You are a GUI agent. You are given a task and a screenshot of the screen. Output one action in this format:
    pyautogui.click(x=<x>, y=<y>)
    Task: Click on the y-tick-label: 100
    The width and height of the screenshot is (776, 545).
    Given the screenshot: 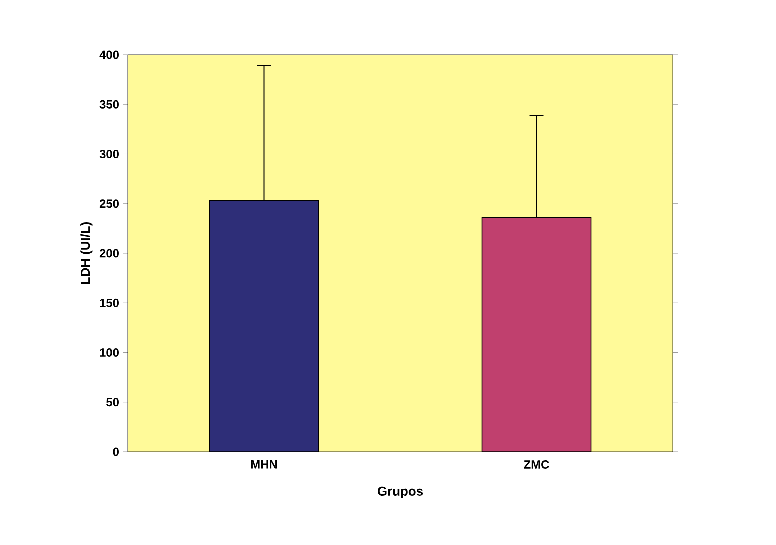 What is the action you would take?
    pyautogui.click(x=109, y=352)
    